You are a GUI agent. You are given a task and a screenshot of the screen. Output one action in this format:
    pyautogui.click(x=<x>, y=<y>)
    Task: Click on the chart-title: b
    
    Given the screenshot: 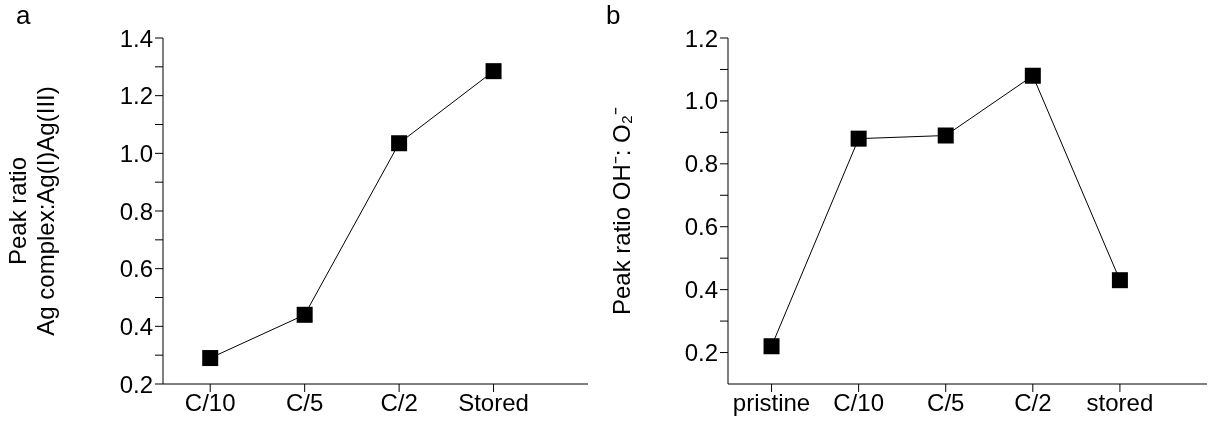 What is the action you would take?
    pyautogui.click(x=613, y=15)
    